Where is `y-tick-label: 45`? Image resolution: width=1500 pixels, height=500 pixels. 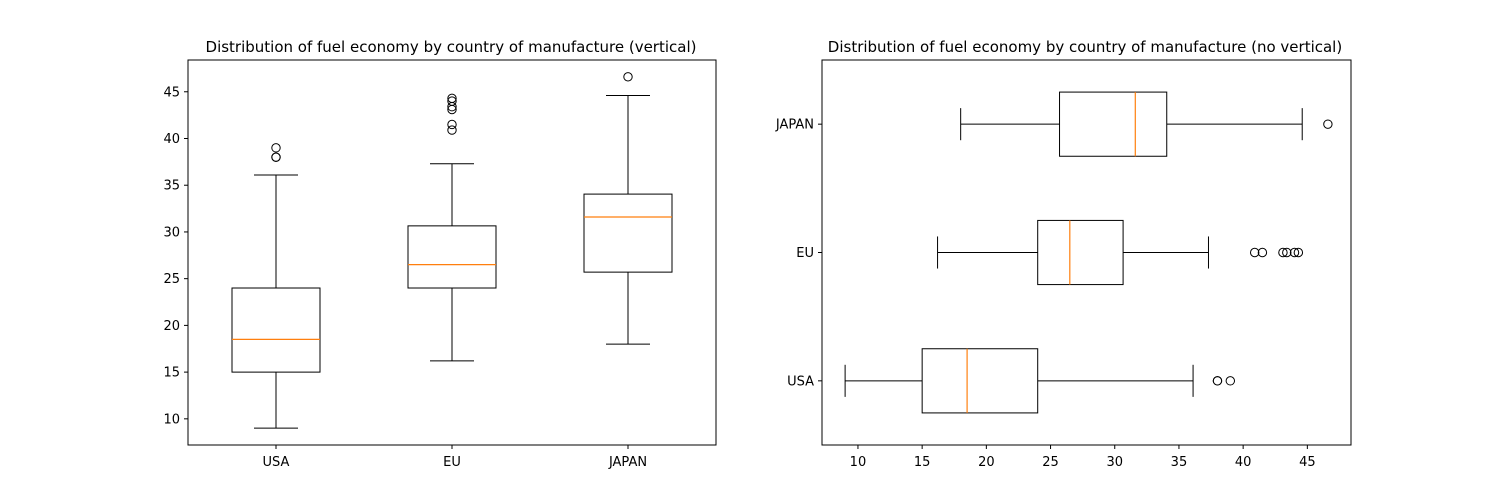
y-tick-label: 45 is located at coordinates (171, 92).